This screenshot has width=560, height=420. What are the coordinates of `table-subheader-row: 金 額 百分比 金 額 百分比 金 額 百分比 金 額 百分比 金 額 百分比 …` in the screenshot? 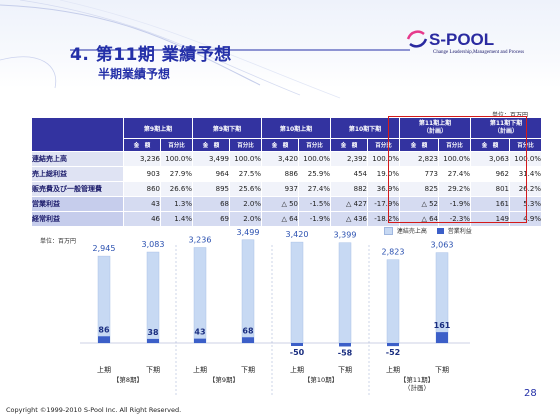 It's located at (287, 145).